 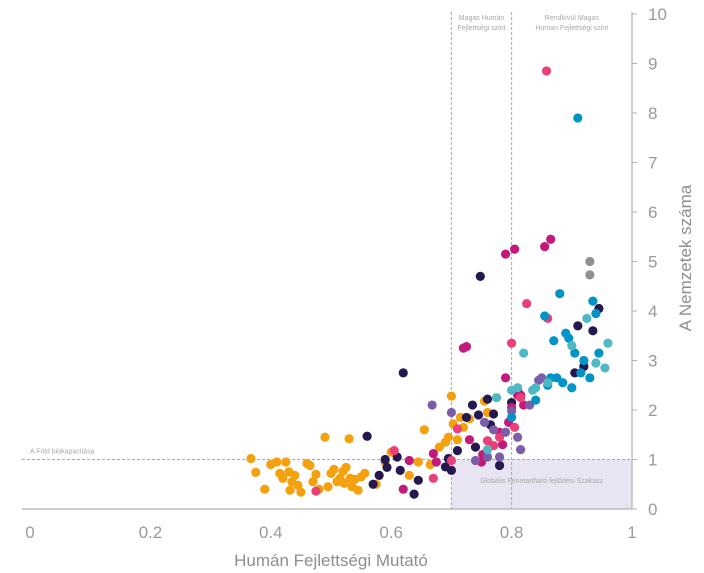 I want to click on y-tick-label: 7, so click(x=652, y=163).